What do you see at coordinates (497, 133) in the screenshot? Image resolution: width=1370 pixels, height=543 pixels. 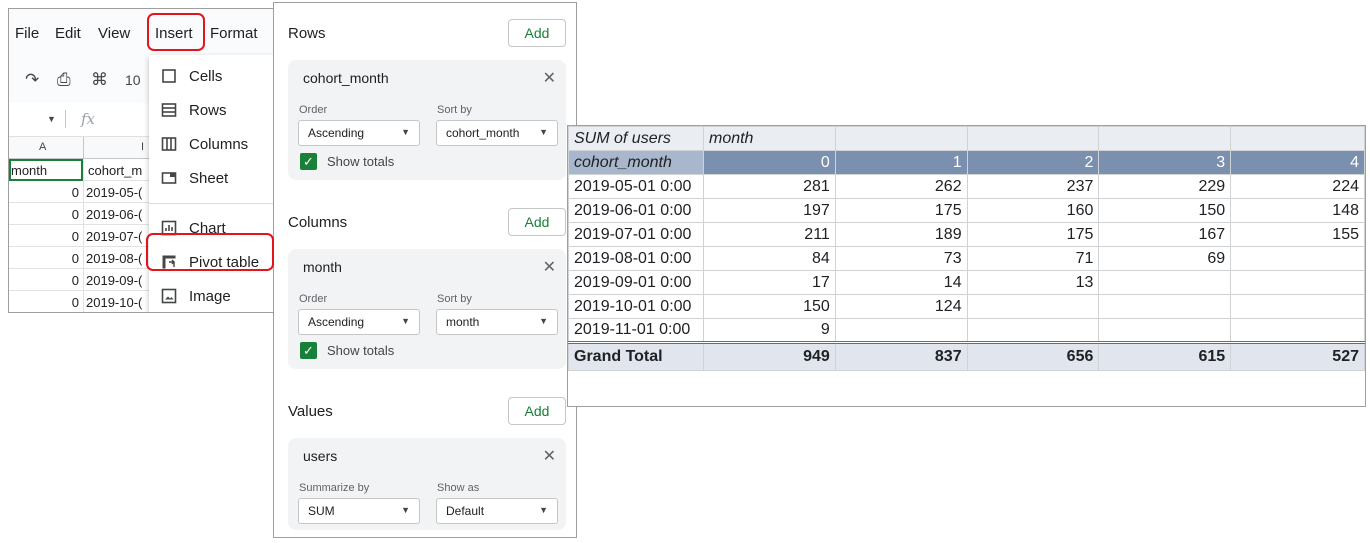 I see `sort-by-select: cohort_month ▼` at bounding box center [497, 133].